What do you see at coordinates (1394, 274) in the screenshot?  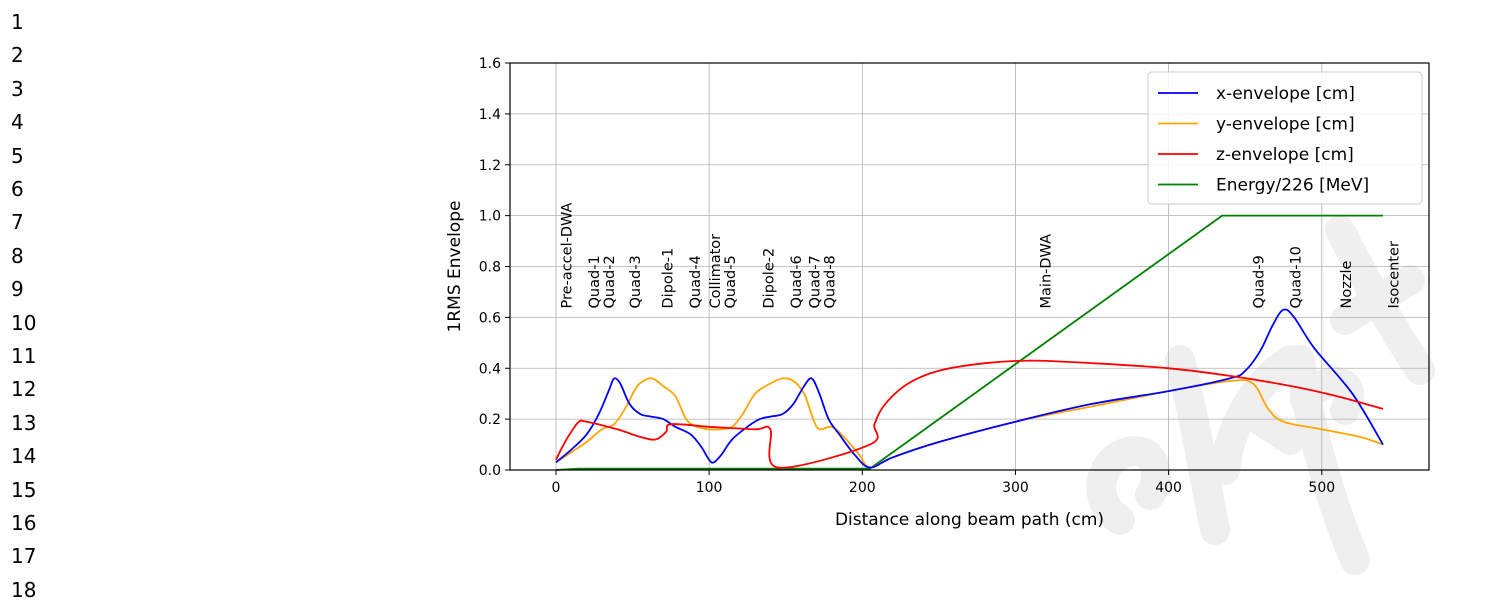 I see `element-annotation: Isocenter` at bounding box center [1394, 274].